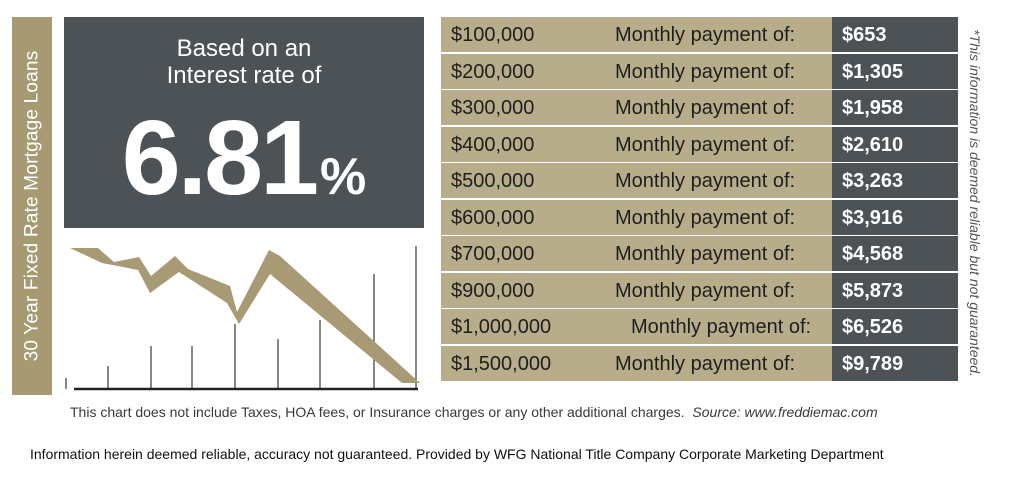 The image size is (1025, 483). What do you see at coordinates (244, 48) in the screenshot?
I see `rate-intro-line1: Based on an` at bounding box center [244, 48].